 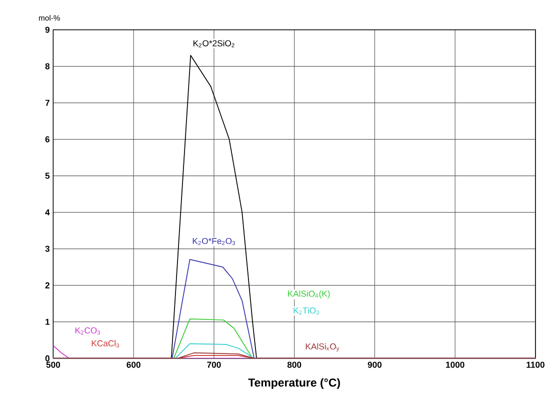 What do you see at coordinates (214, 242) in the screenshot?
I see `series-label: K$_{2}$O*Fe$_{2}$O$_{3}$` at bounding box center [214, 242].